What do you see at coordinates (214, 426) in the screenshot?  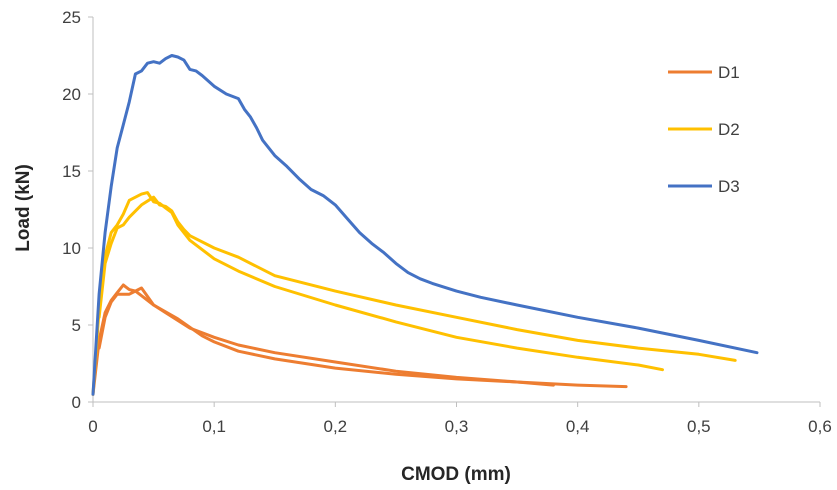 I see `x-tick-label: 0,1` at bounding box center [214, 426].